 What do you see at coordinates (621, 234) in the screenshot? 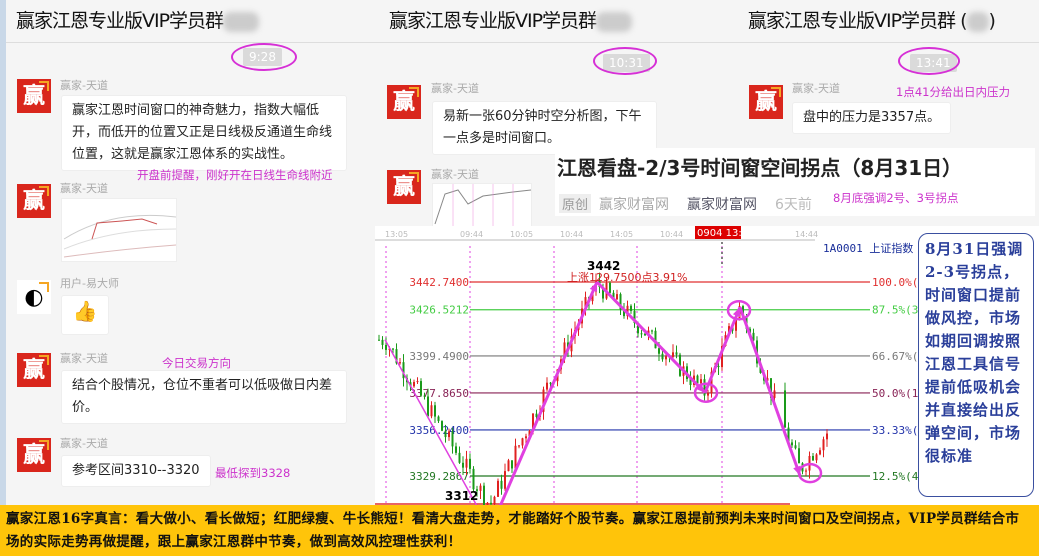
I see `time-tick: 14:05` at bounding box center [621, 234].